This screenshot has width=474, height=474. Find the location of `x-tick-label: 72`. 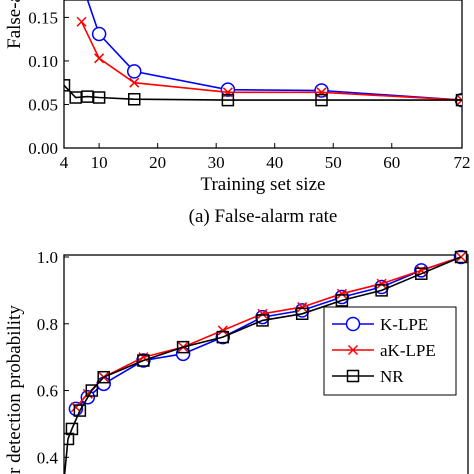

x-tick-label: 72 is located at coordinates (462, 162).